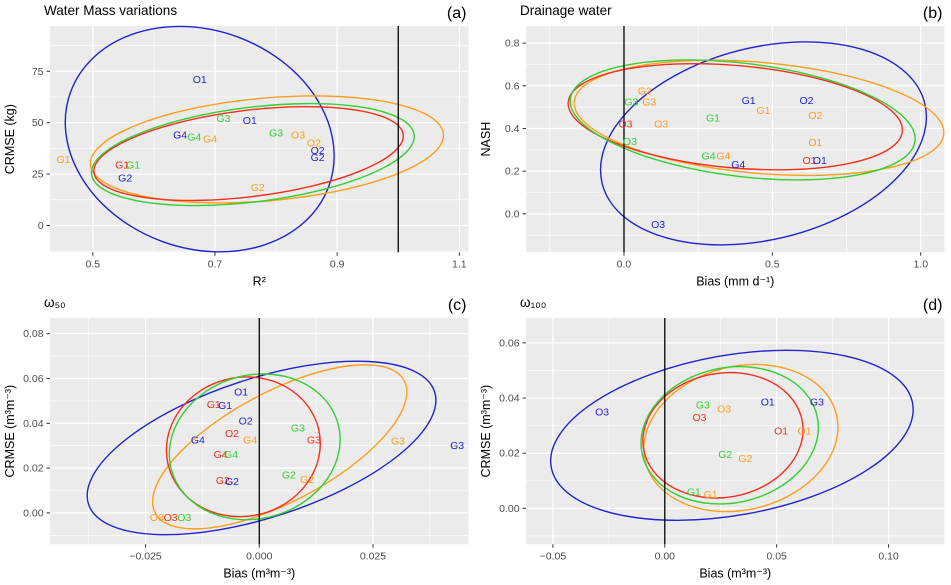 This screenshot has height=585, width=951. I want to click on x-tick-label: 0.000, so click(259, 557).